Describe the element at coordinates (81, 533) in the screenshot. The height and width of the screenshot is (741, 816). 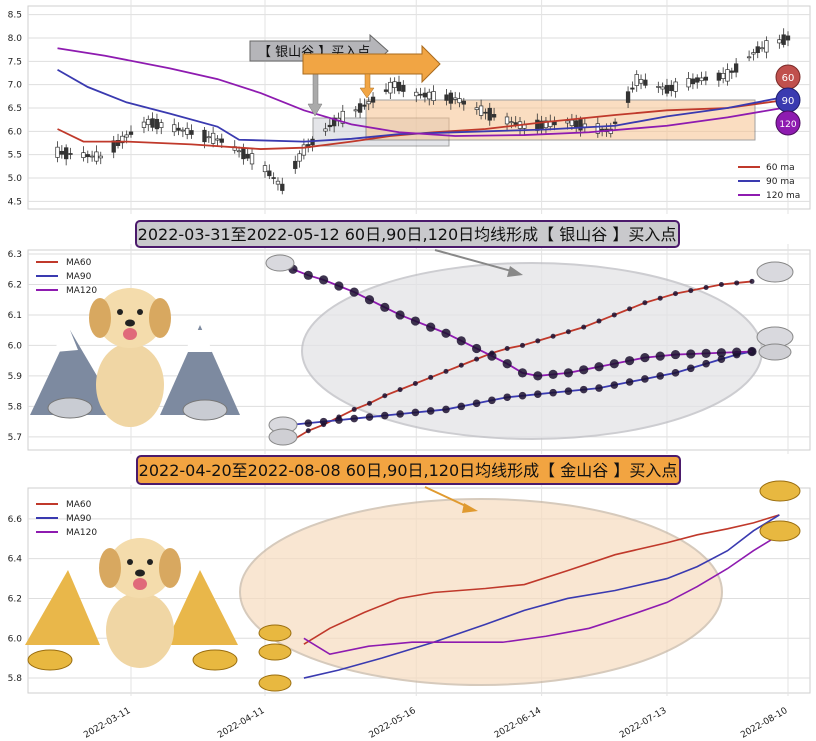
I see `legend-ma120-bottom: MA120` at that location.